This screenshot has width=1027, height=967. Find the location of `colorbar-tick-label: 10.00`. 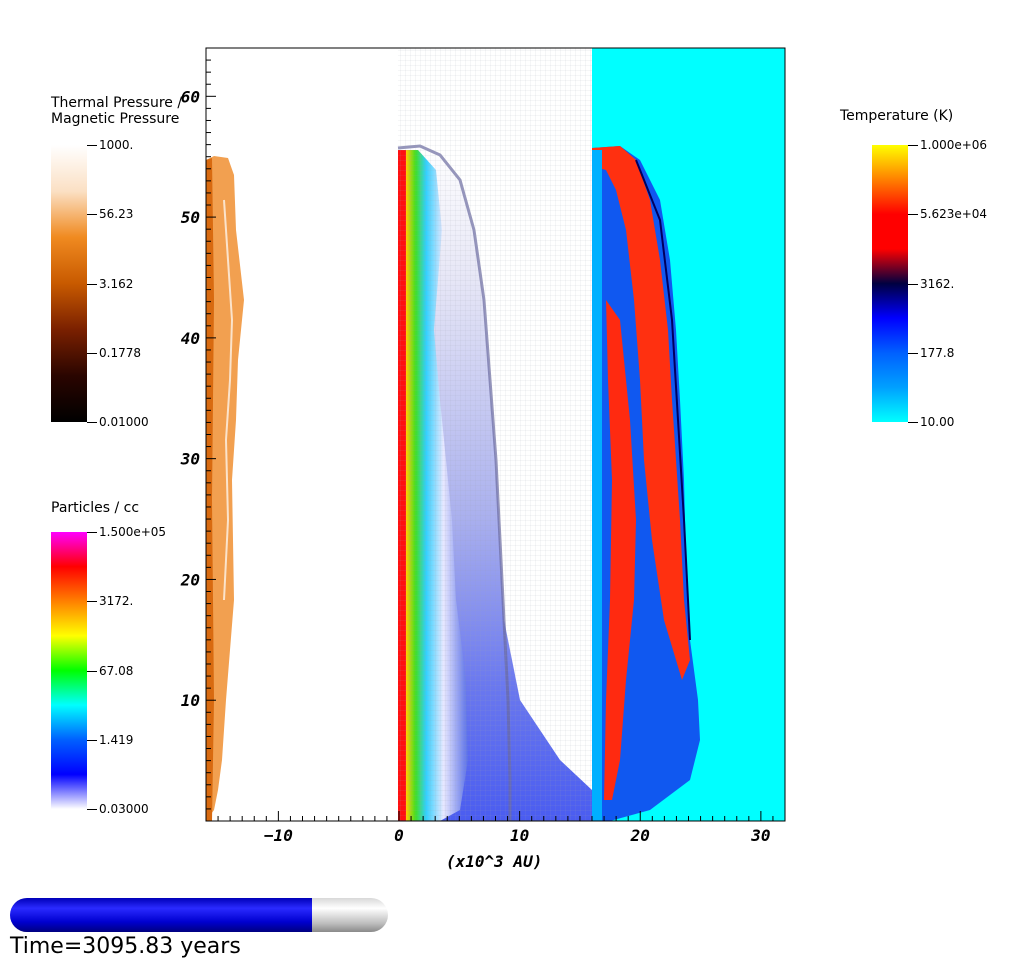

colorbar-tick-label: 10.00 is located at coordinates (937, 422).